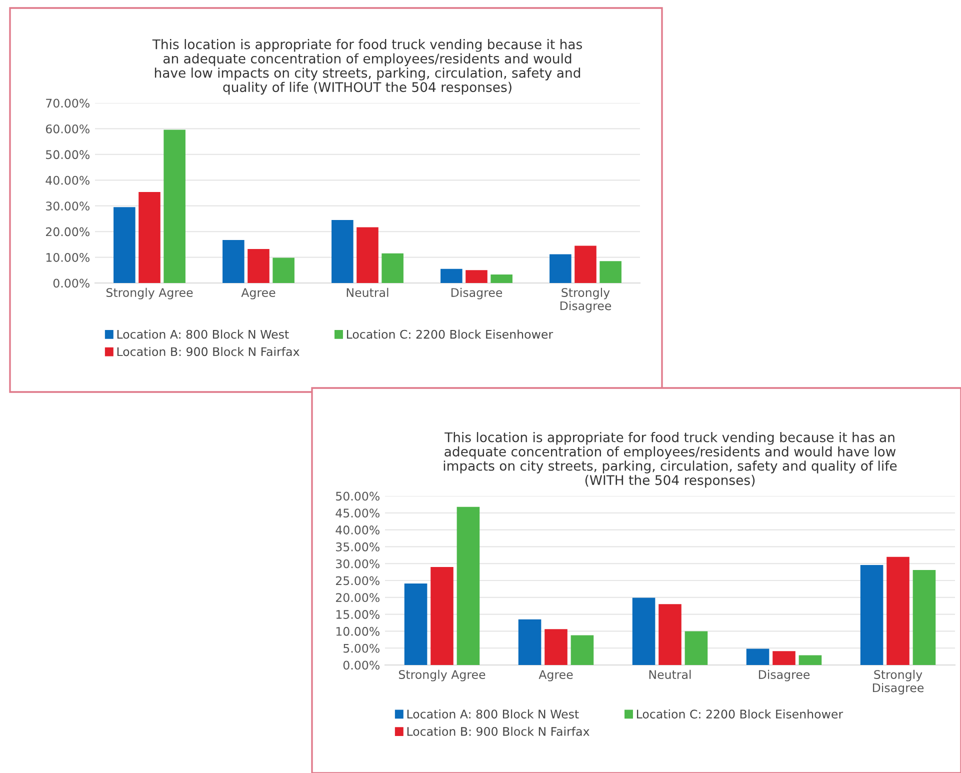 This screenshot has width=961, height=773. Describe the element at coordinates (358, 513) in the screenshot. I see `y-tick-label: 45.00%` at that location.